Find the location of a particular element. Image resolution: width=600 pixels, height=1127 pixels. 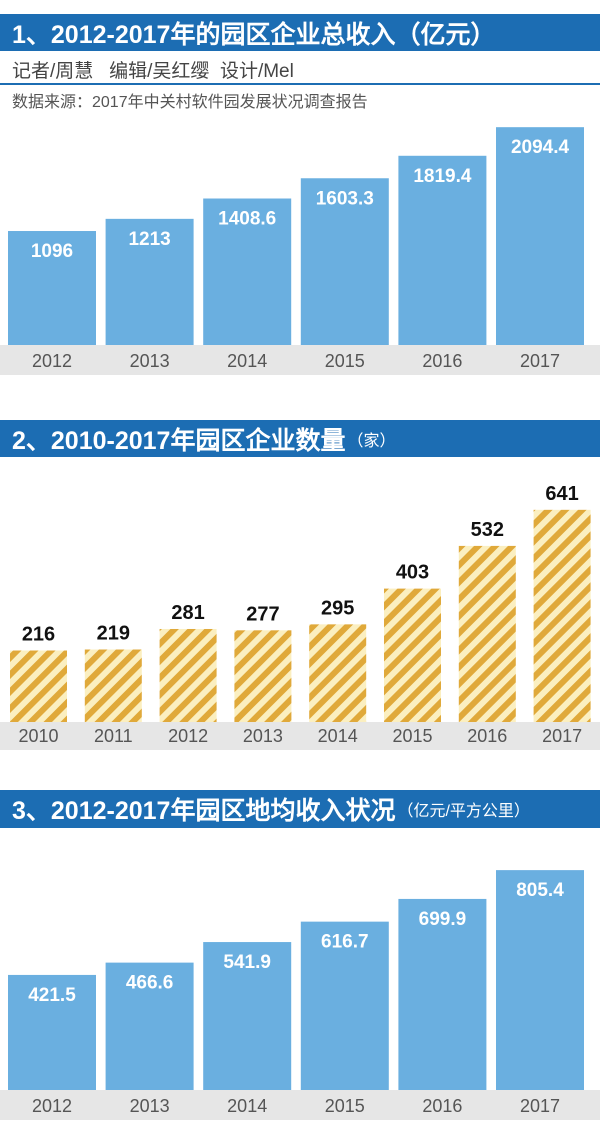

data-label: 403 is located at coordinates (412, 573).